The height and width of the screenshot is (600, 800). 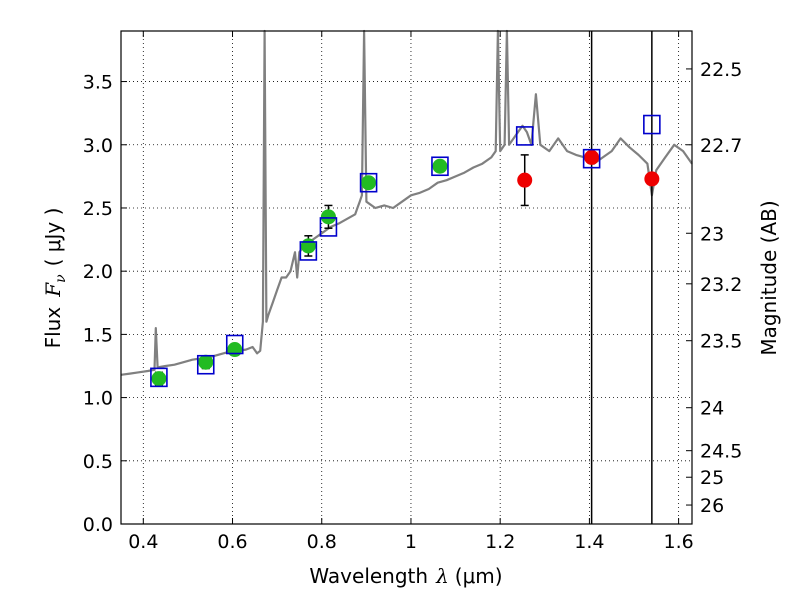 What do you see at coordinates (712, 478) in the screenshot?
I see `y2-tick-label: 25` at bounding box center [712, 478].